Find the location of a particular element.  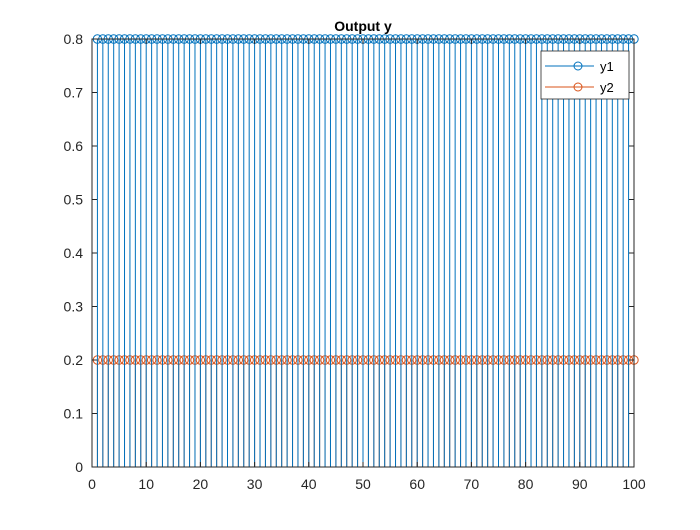

x-tick-label: 40 is located at coordinates (309, 484).